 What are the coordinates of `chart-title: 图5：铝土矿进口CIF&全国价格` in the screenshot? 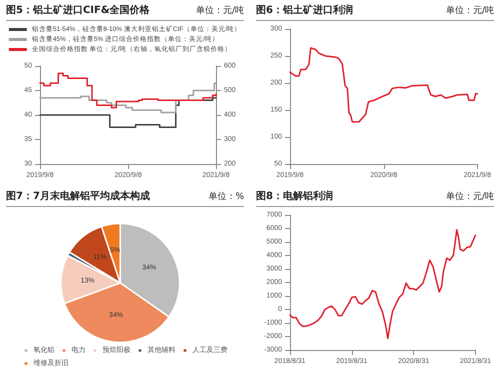 It's located at (78, 11).